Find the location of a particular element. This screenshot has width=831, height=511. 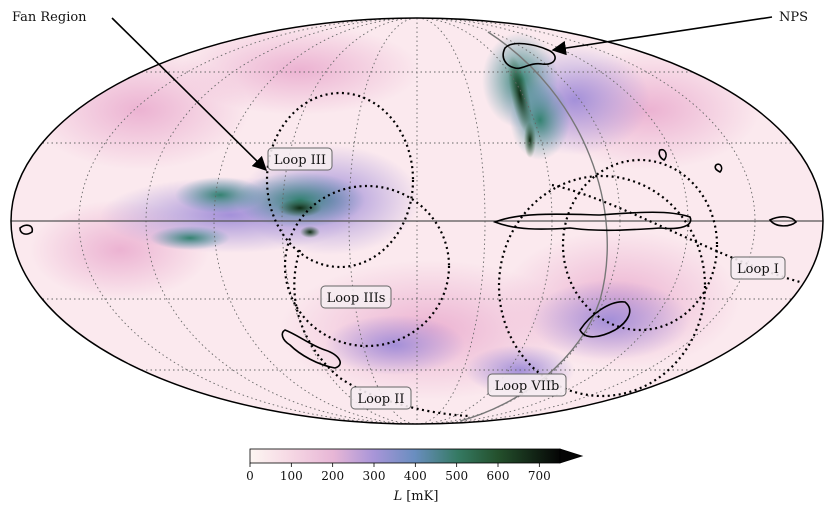

loop-iii-circle is located at coordinates (340, 180).